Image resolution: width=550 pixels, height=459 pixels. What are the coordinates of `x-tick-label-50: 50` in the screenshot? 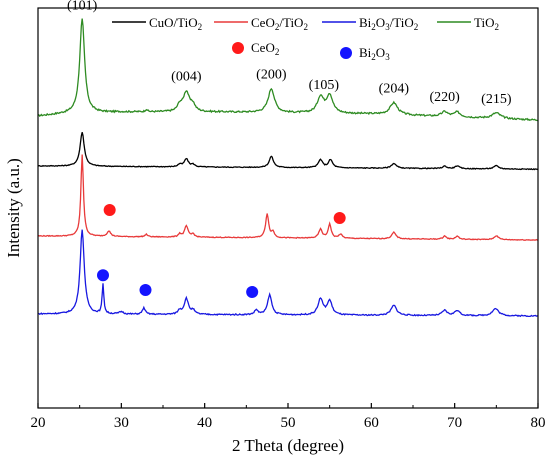 It's located at (288, 423).